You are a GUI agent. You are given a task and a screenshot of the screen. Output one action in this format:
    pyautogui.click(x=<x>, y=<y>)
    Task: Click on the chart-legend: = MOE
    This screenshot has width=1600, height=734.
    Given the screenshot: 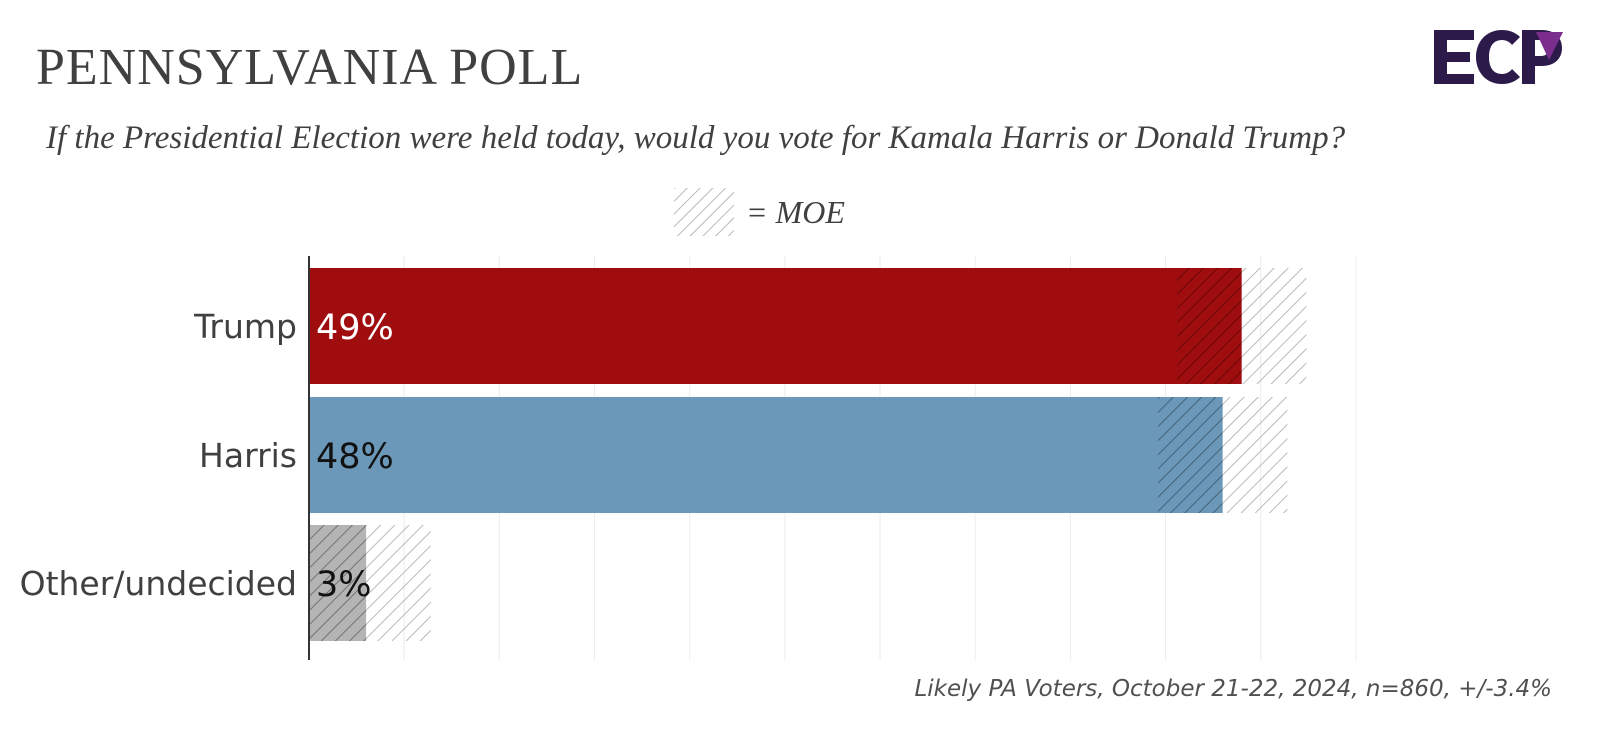 What is the action you would take?
    pyautogui.click(x=759, y=212)
    